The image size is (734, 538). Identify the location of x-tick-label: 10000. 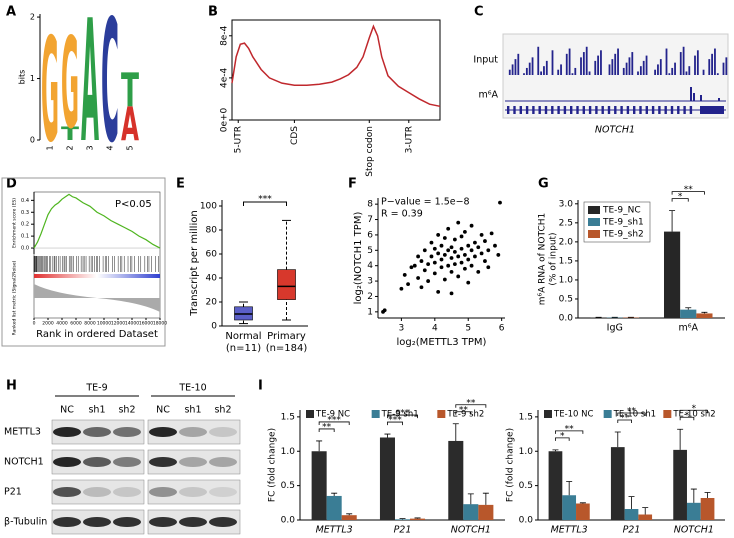
(104, 324).